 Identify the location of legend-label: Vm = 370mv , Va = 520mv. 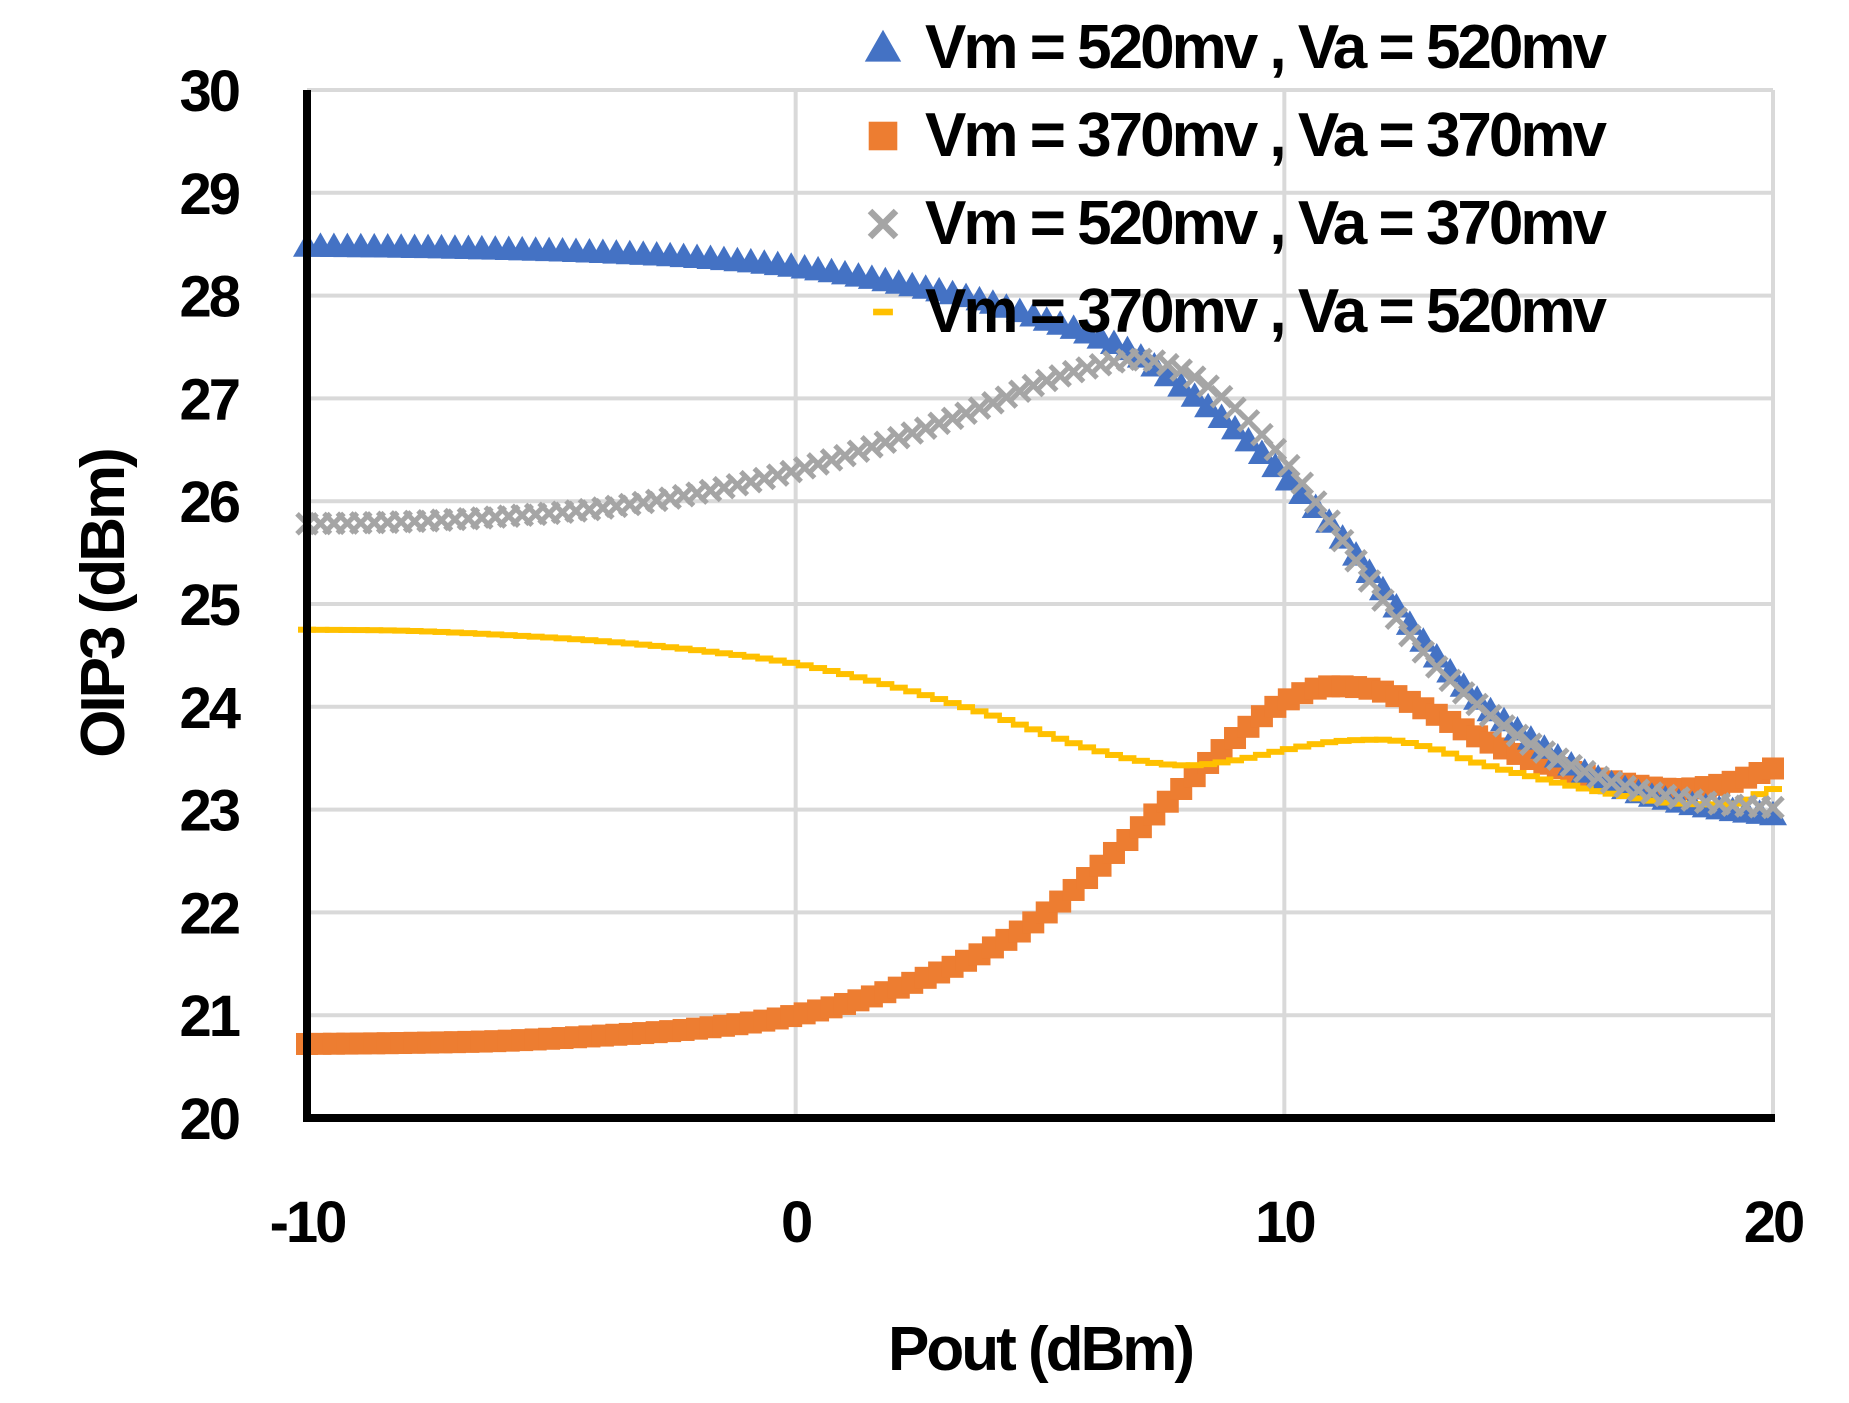
(1266, 311).